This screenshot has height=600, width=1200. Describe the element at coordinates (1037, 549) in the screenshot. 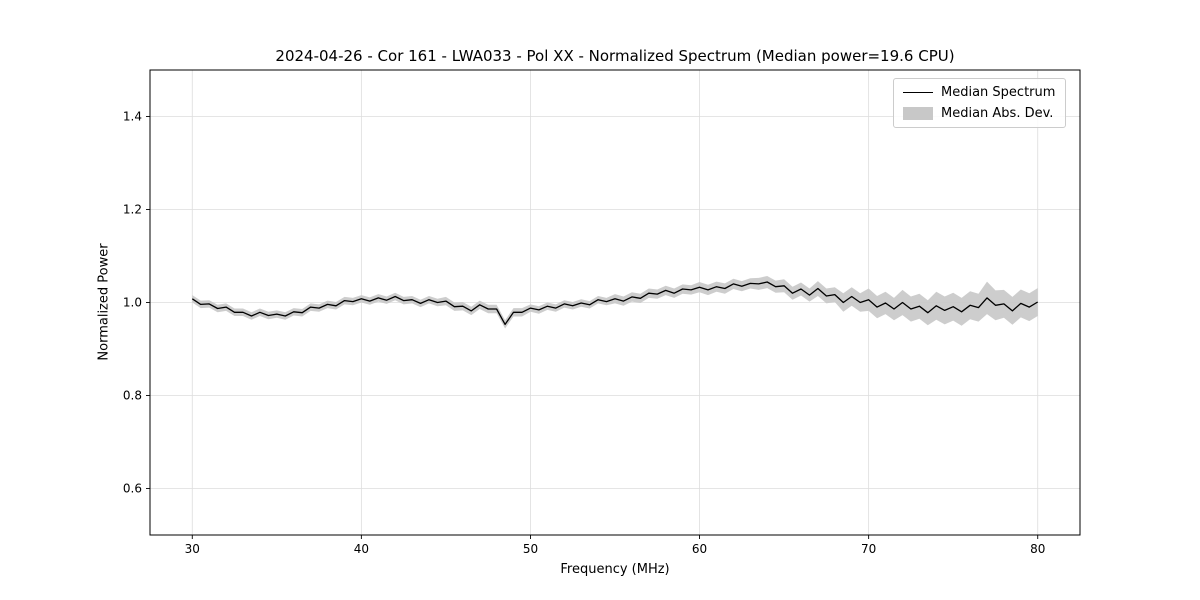

I see `x-tick-label: 80` at that location.